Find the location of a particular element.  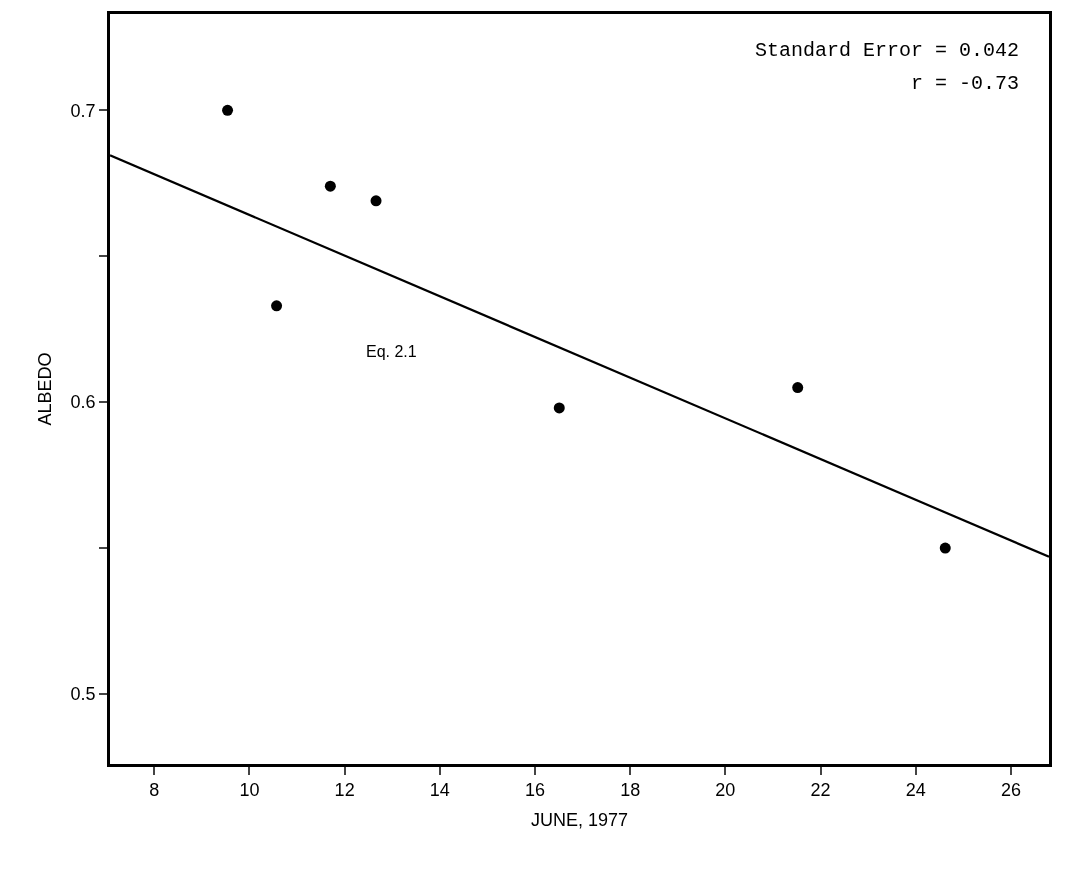

annotation: Eq. 2.1 is located at coordinates (391, 351).